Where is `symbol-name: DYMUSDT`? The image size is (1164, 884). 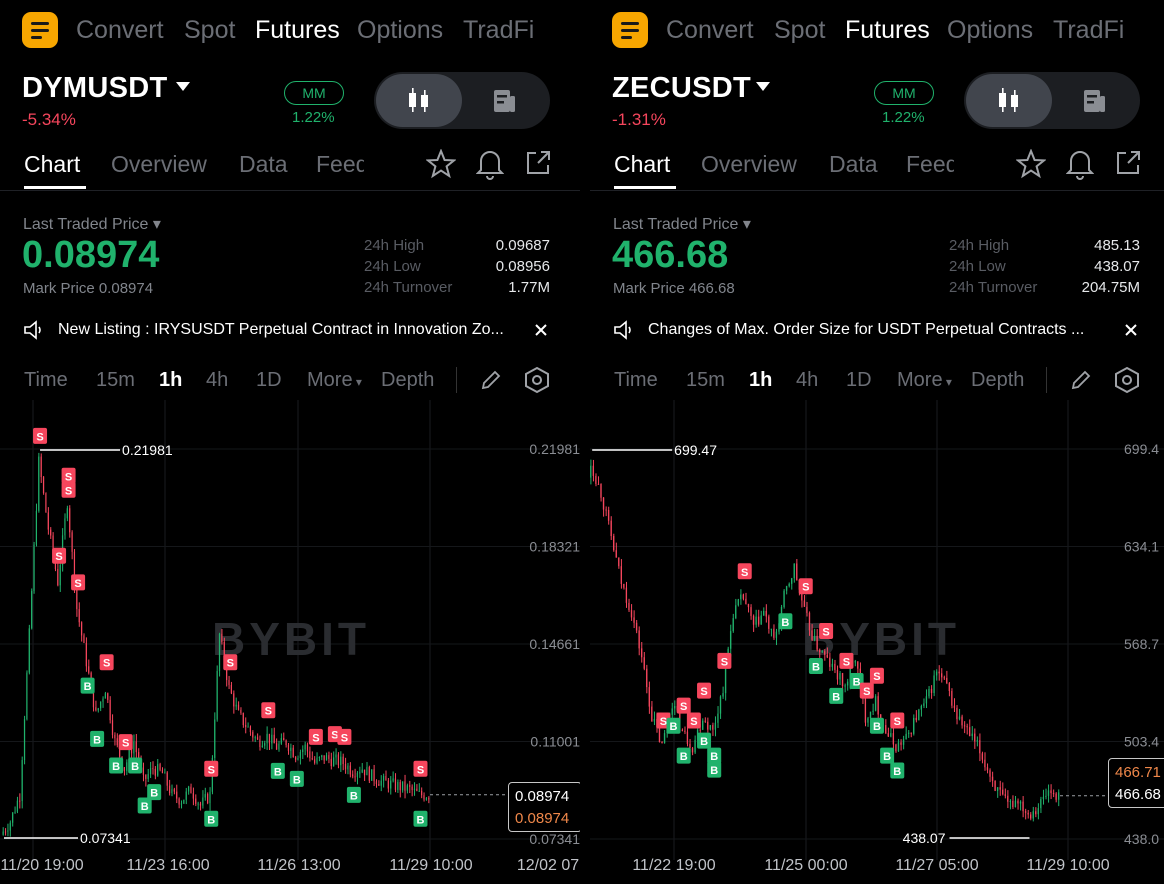 symbol-name: DYMUSDT is located at coordinates (95, 88).